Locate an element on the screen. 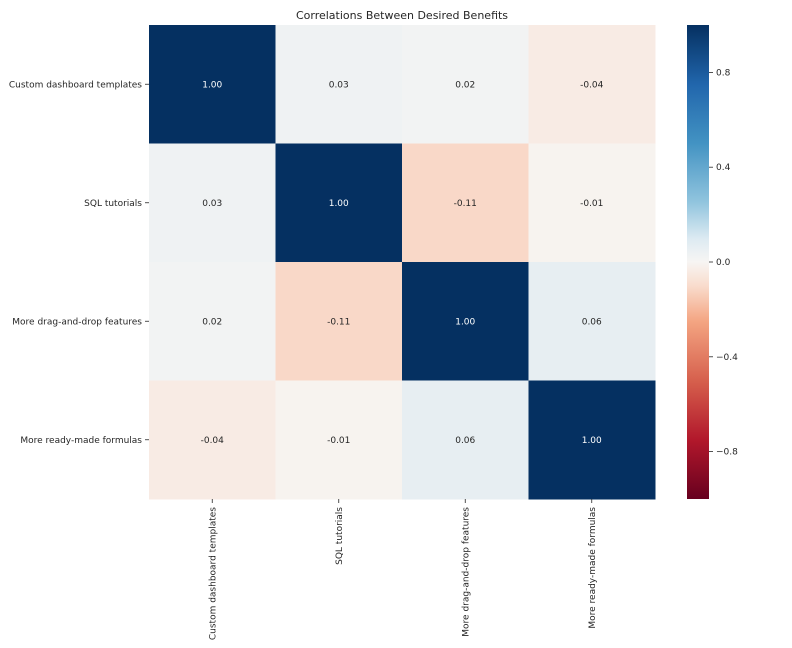 The height and width of the screenshot is (648, 792). heatmap-cell-r0-c2 is located at coordinates (465, 84).